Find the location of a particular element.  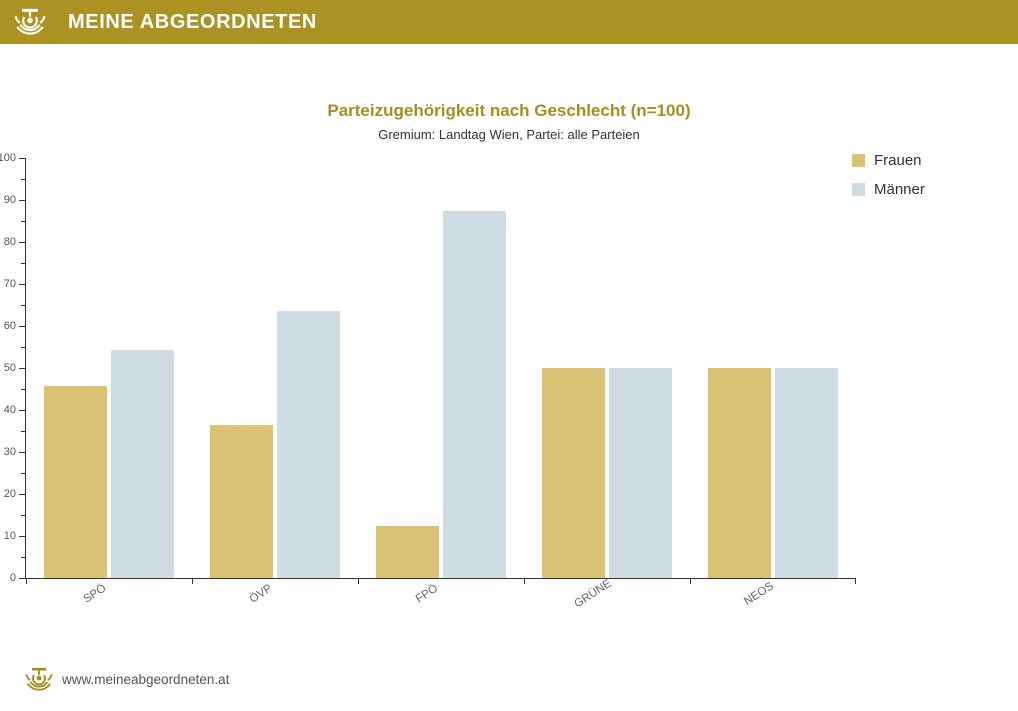

legend-item-maenner: Männer is located at coordinates (888, 189).